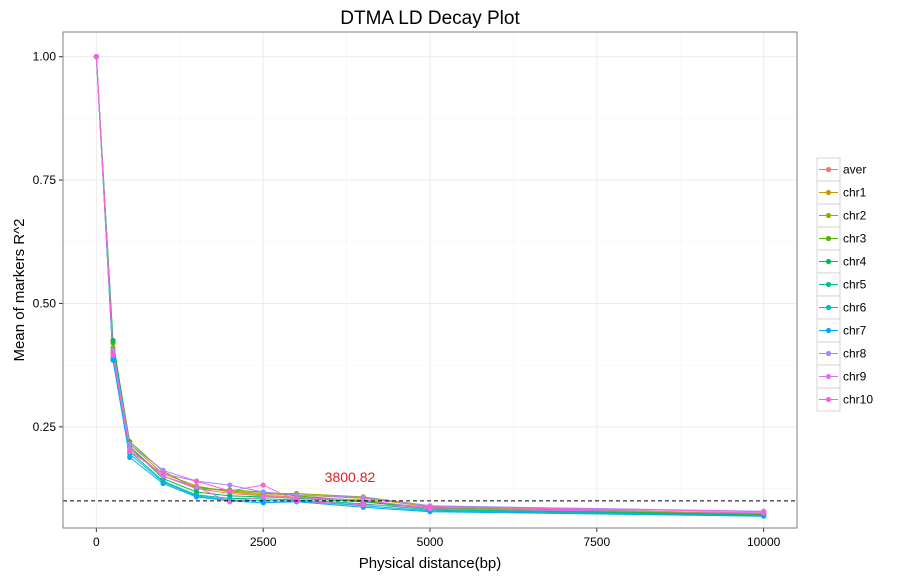 The image size is (899, 578). I want to click on x-tick-label: 10000, so click(764, 542).